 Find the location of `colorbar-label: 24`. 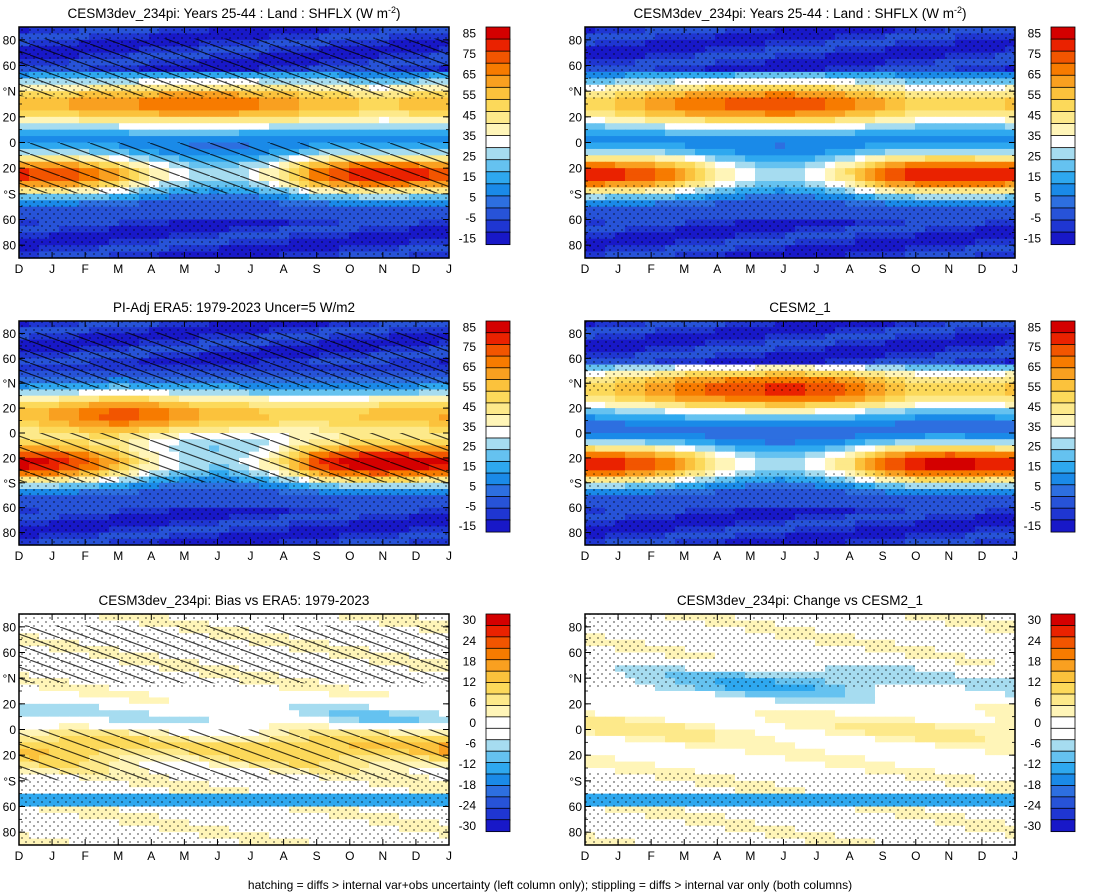

colorbar-label: 24 is located at coordinates (470, 641).